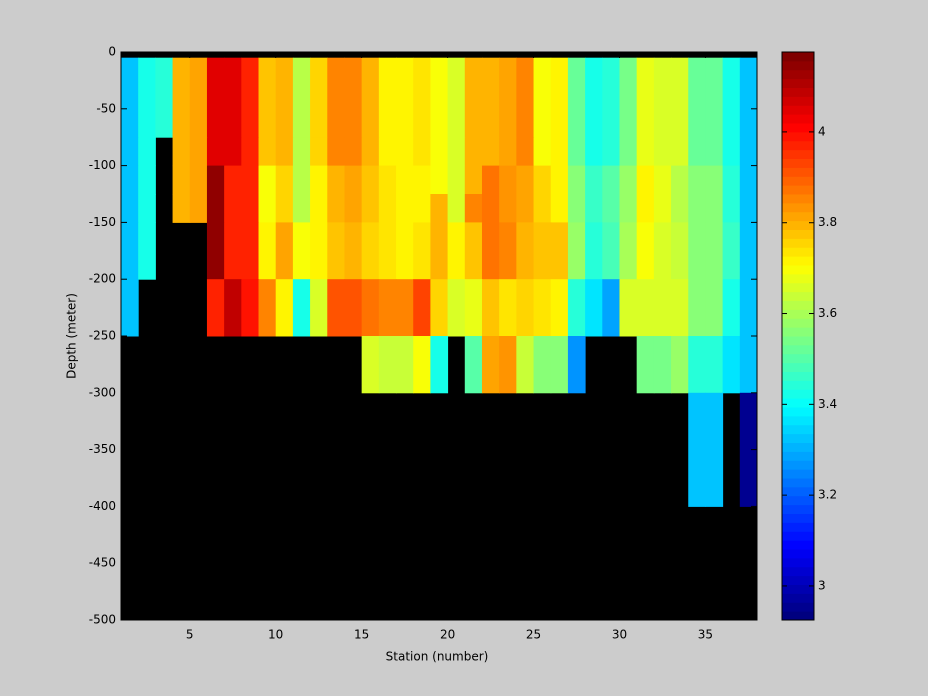 This screenshot has width=928, height=696. Describe the element at coordinates (705, 635) in the screenshot. I see `x-tick-label: 35` at that location.